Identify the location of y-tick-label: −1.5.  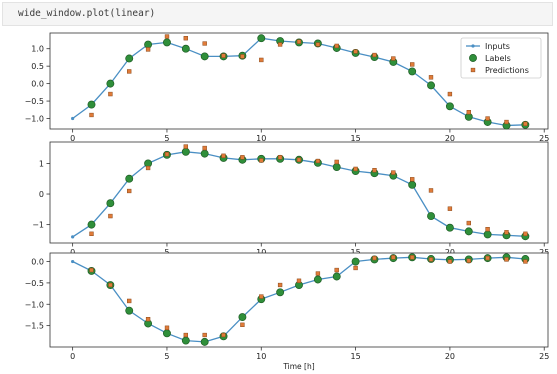
(34, 326).